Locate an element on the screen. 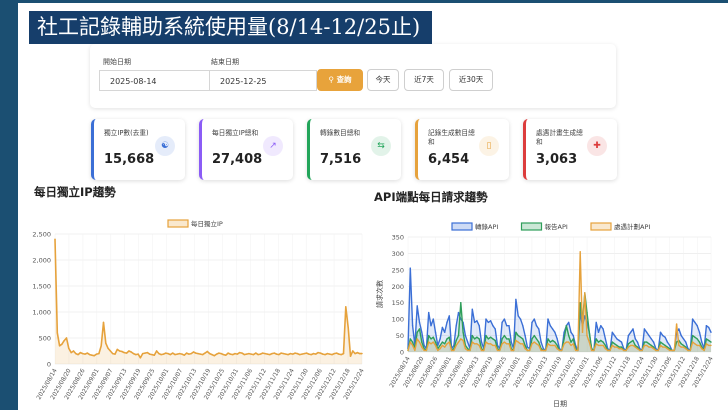 The height and width of the screenshot is (410, 728). stat-value: 27,408 is located at coordinates (237, 159).